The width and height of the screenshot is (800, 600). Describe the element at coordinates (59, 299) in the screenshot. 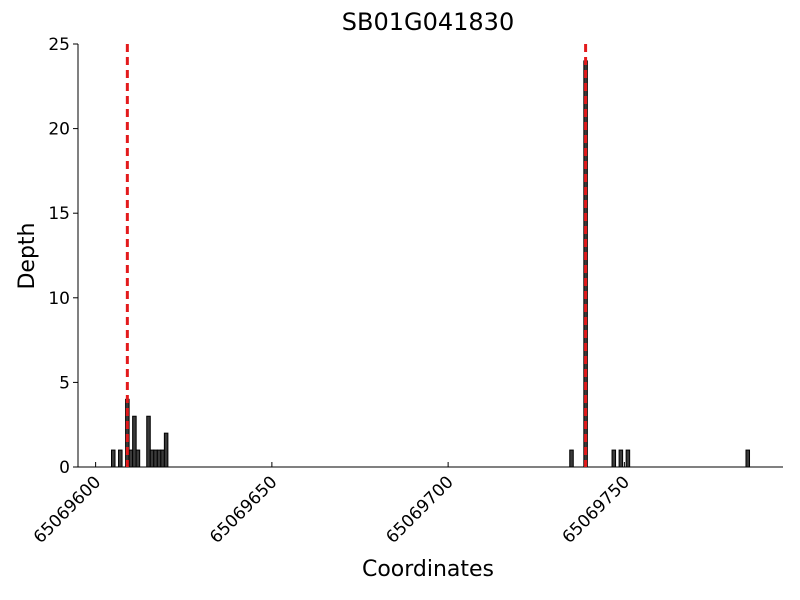

I see `y-tick-label: 10` at that location.